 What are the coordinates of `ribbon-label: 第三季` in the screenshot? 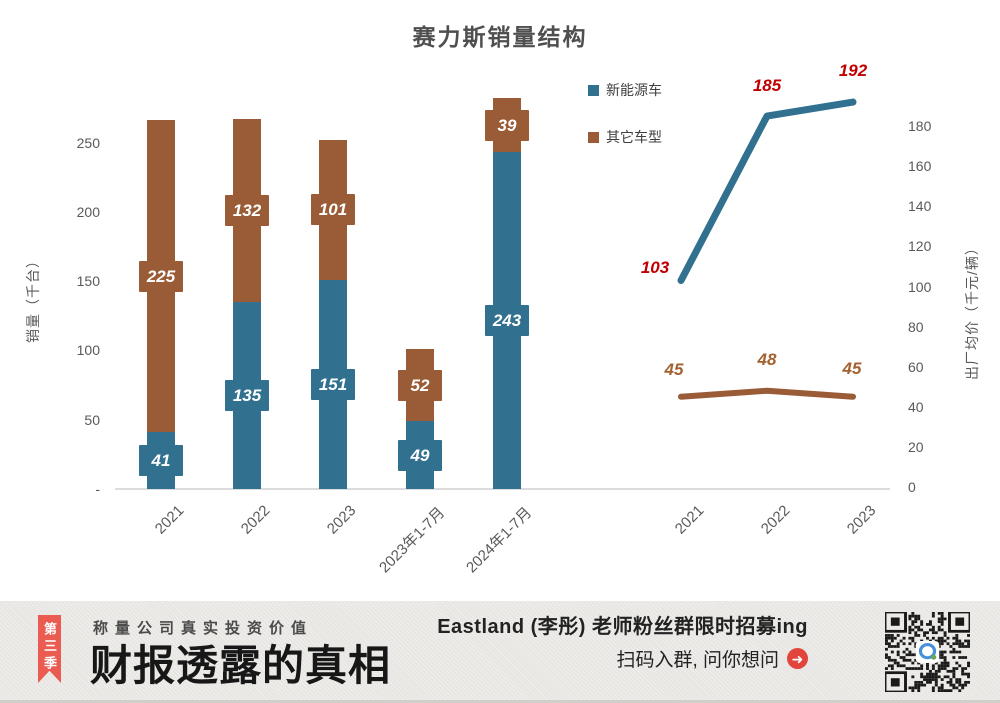 It's located at (49, 647).